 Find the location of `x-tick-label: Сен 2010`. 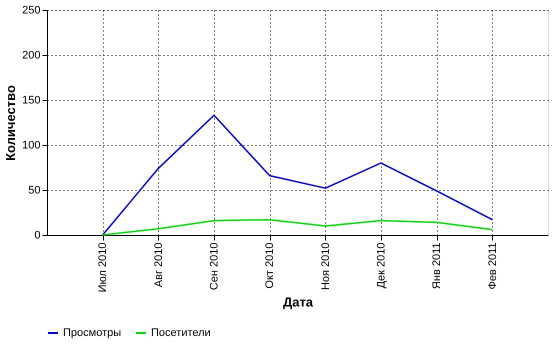

x-tick-label: Сен 2010 is located at coordinates (214, 266).